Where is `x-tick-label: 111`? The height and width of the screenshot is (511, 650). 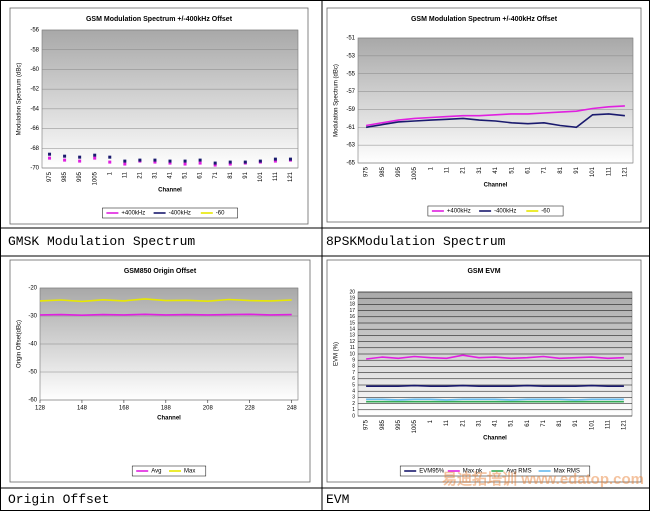 x-tick-label: 111 is located at coordinates (609, 171).